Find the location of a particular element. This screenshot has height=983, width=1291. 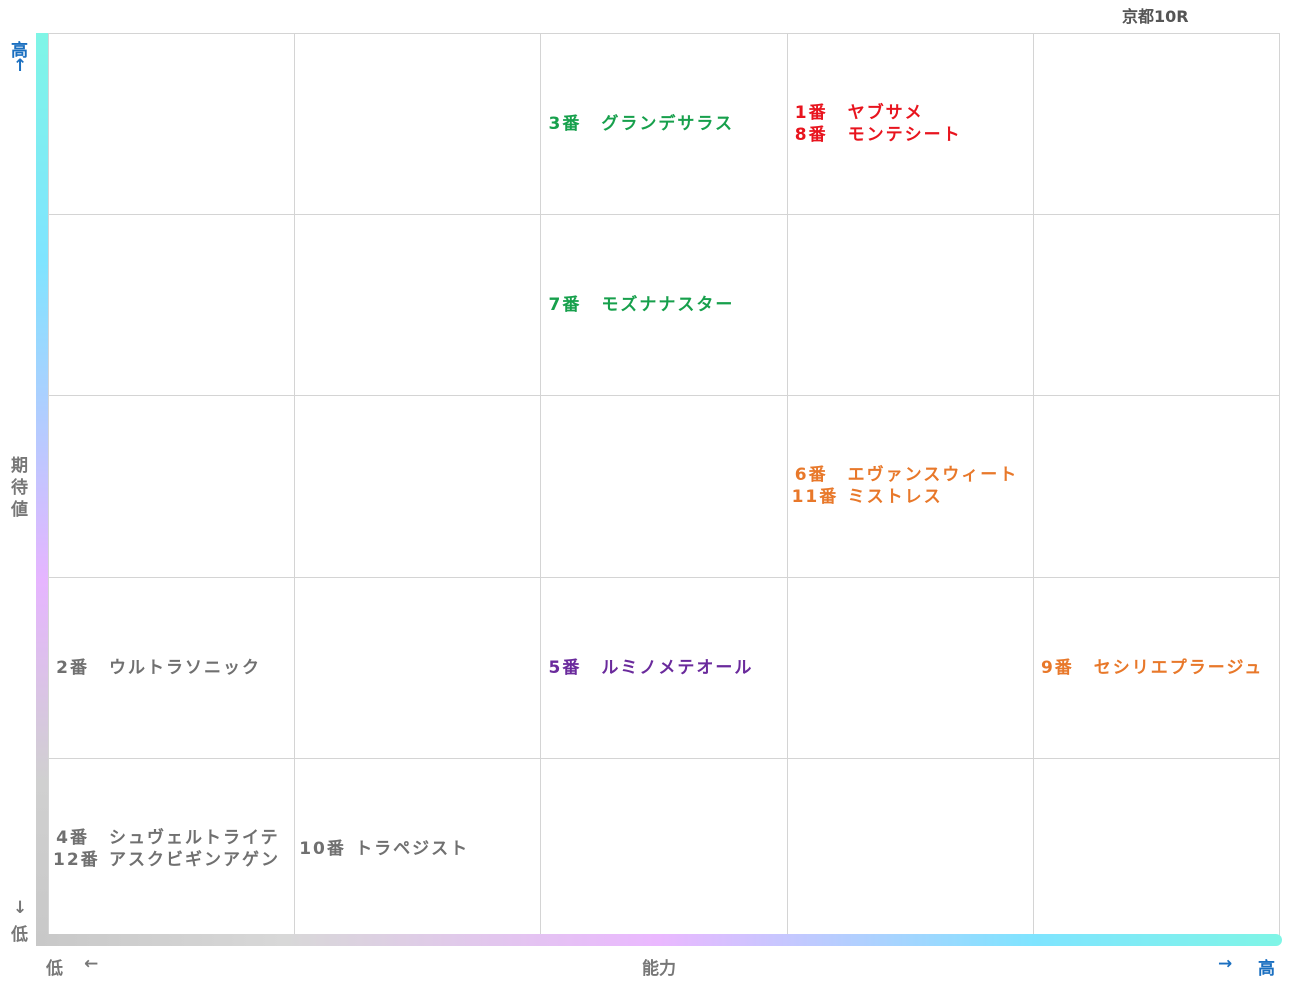

entry-number: 8番 is located at coordinates (811, 135).